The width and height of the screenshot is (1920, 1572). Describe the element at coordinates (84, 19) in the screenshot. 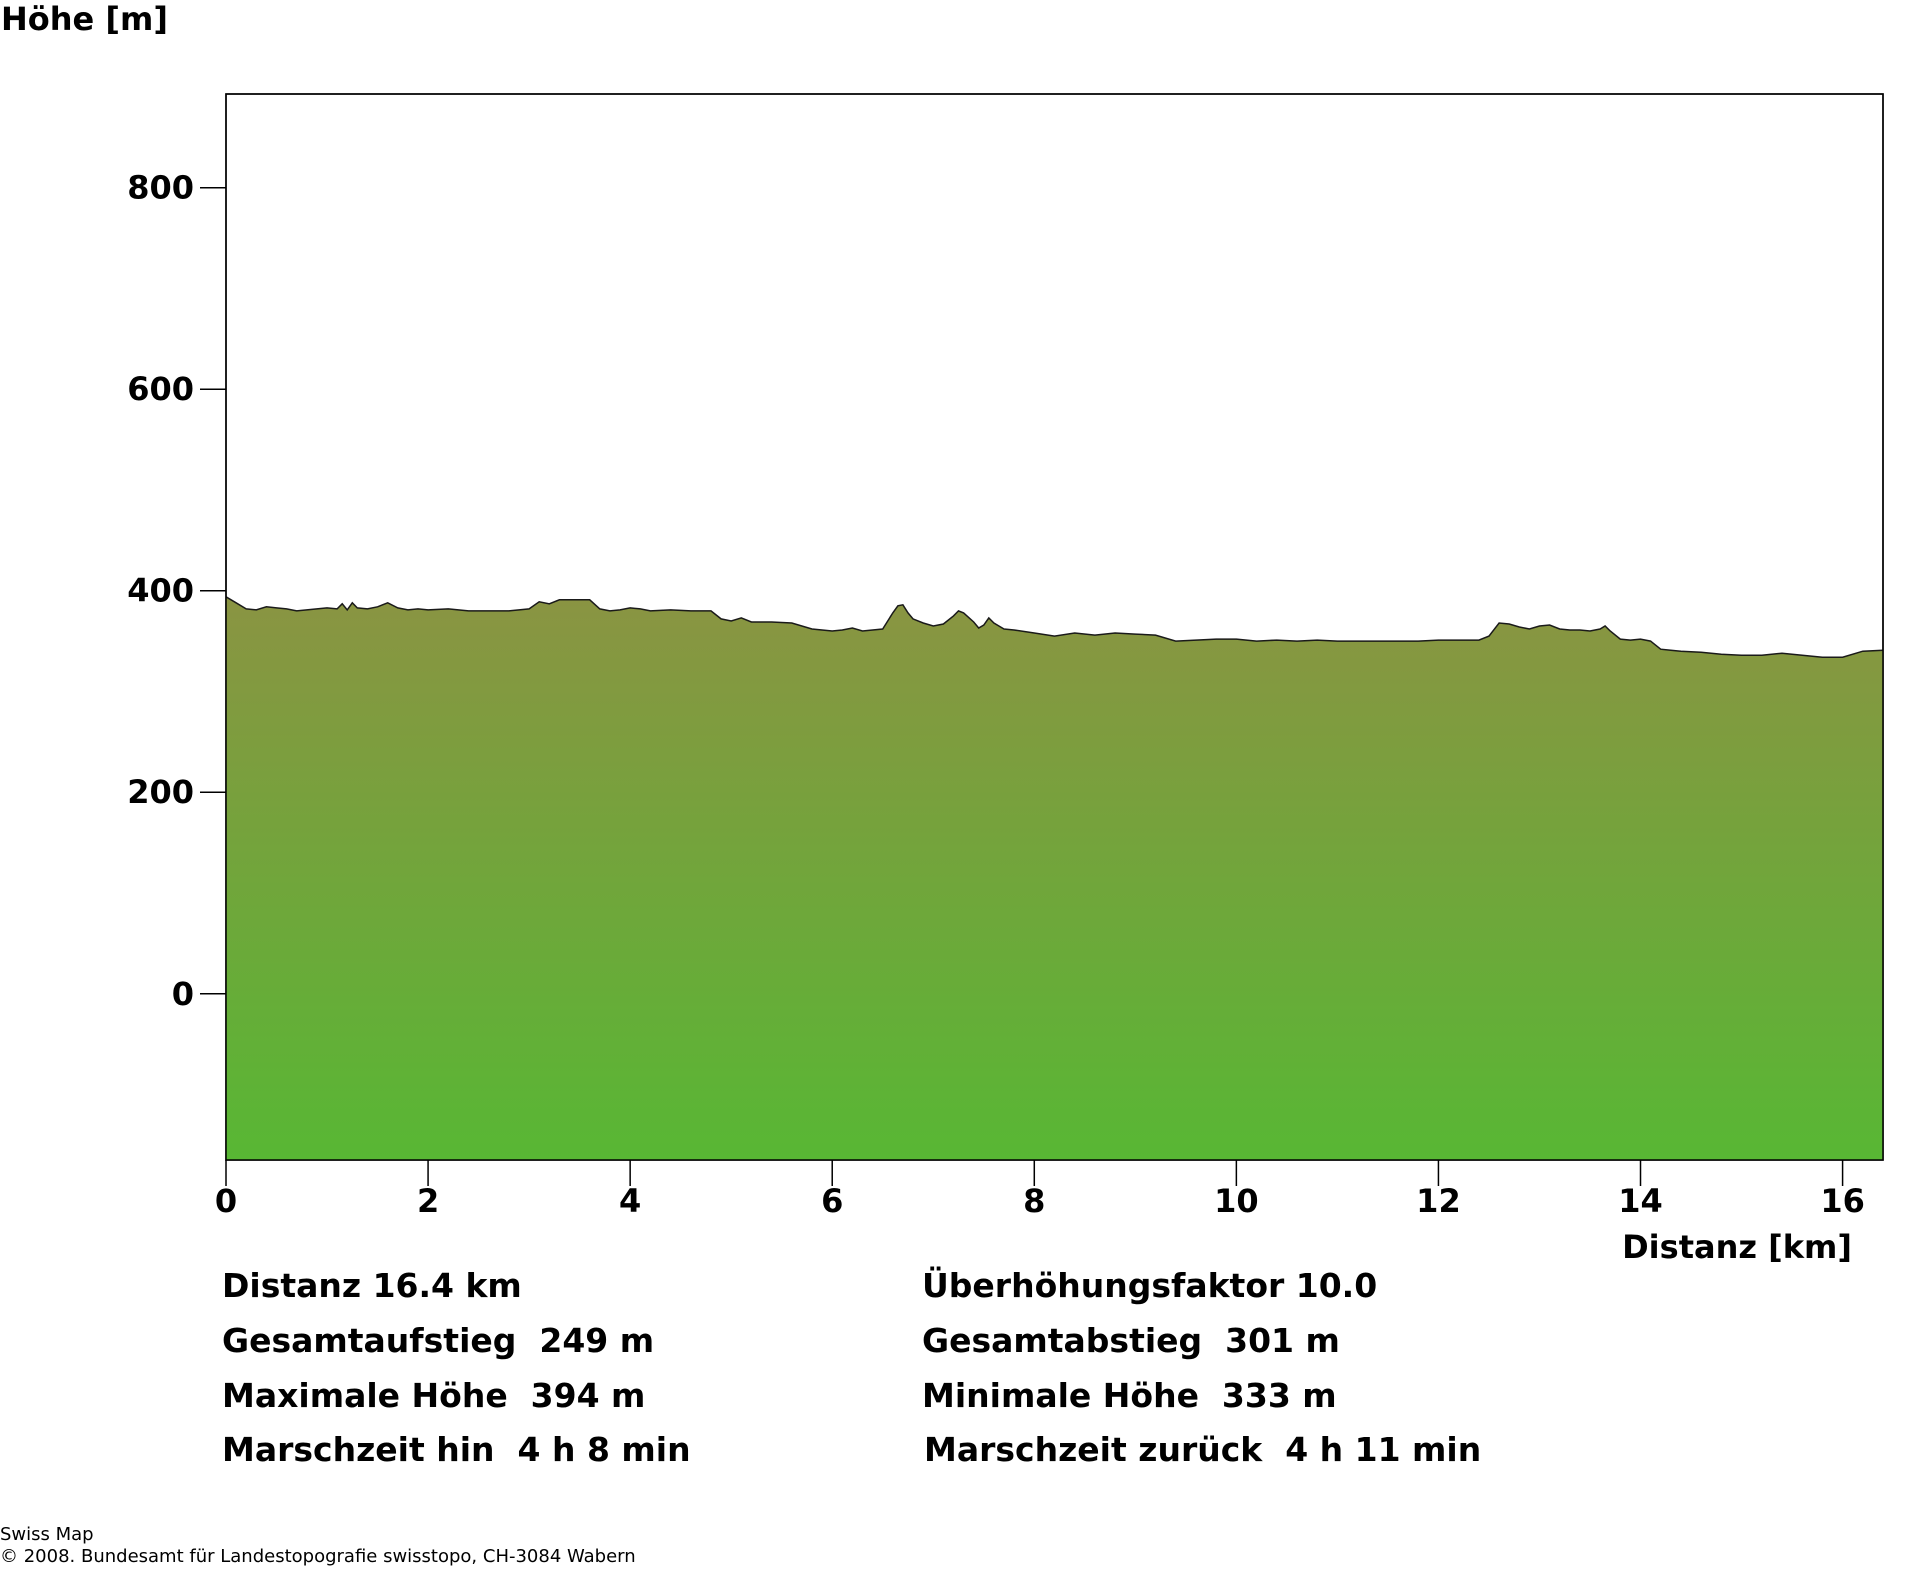

I see `y-axis-label: Höhe [m]` at that location.